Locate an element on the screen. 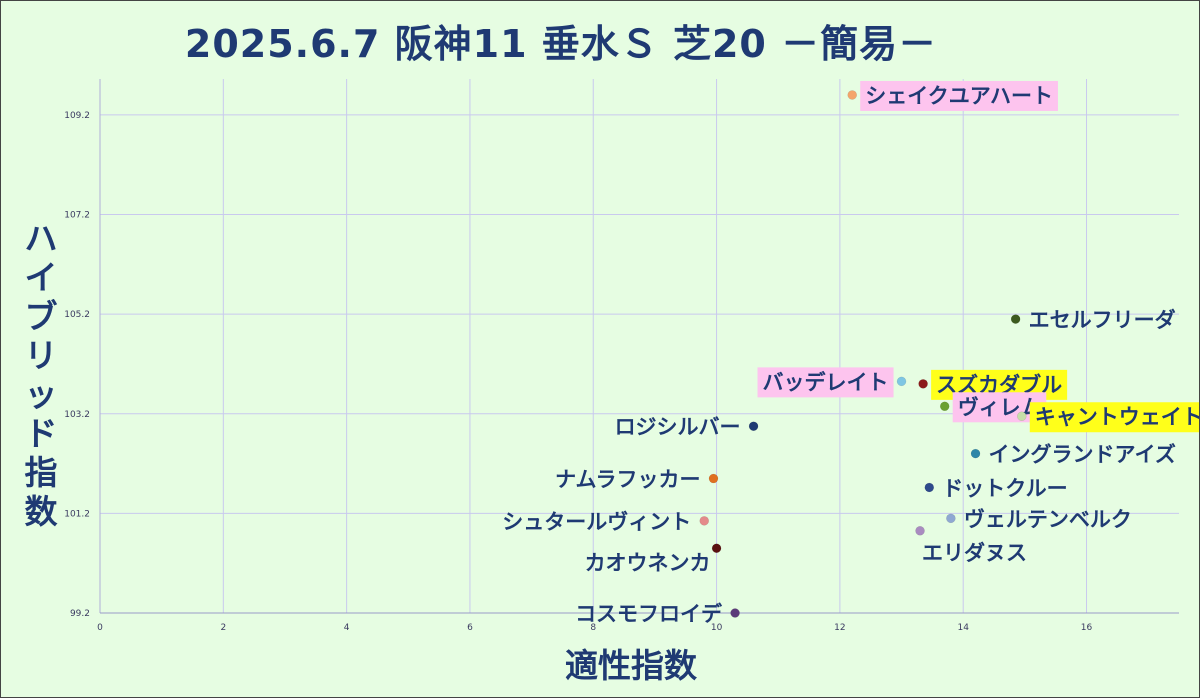 Image resolution: width=1200 pixels, height=698 pixels. point-label: ヴェルテンベルク is located at coordinates (1048, 519).